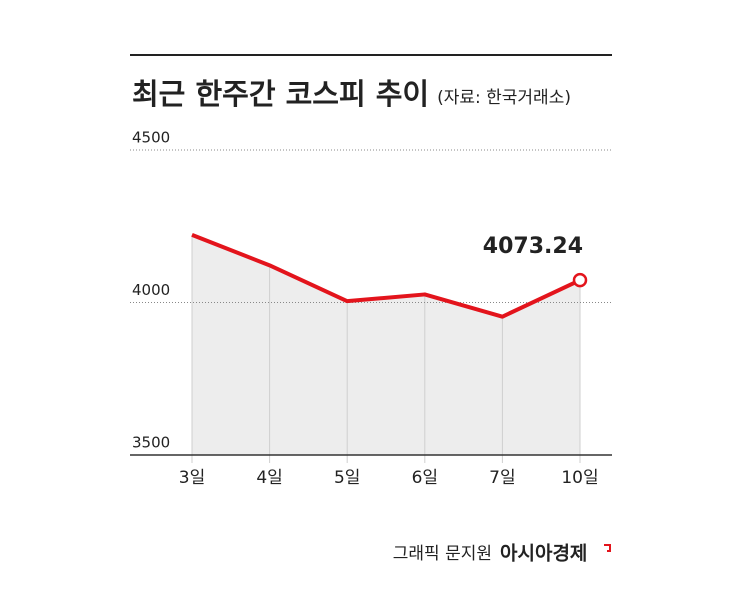 This screenshot has height=596, width=745. I want to click on x-tick-label: 7일, so click(502, 478).